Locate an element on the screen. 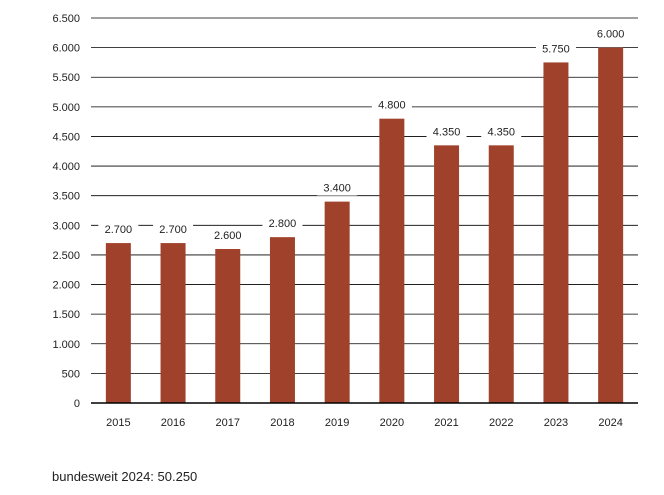 This screenshot has height=495, width=664. y-tick-label: 0 is located at coordinates (77, 404).